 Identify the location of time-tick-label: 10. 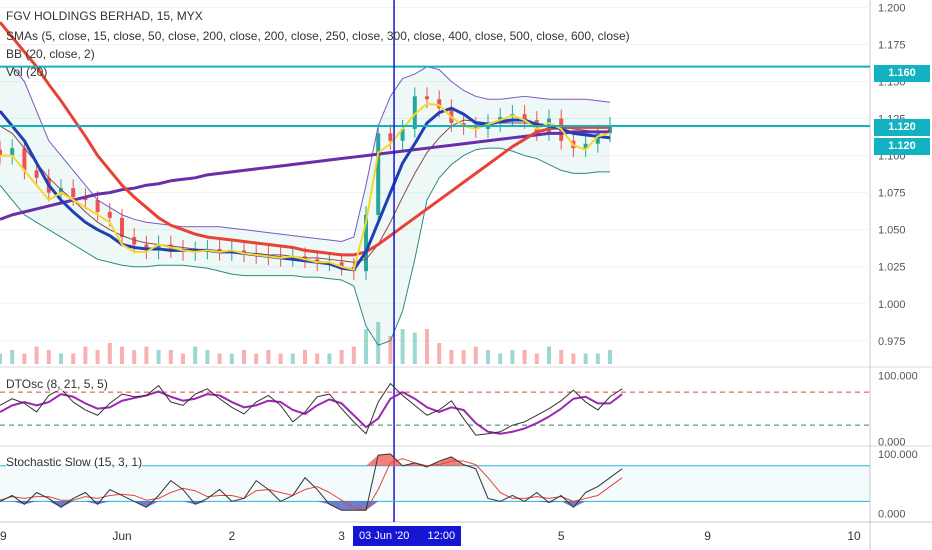
(854, 536).